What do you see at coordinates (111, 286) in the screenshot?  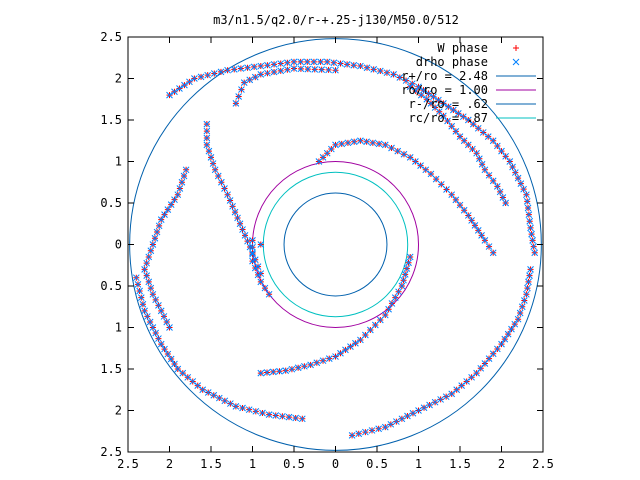 I see `y-tick-label: 0.5` at bounding box center [111, 286].